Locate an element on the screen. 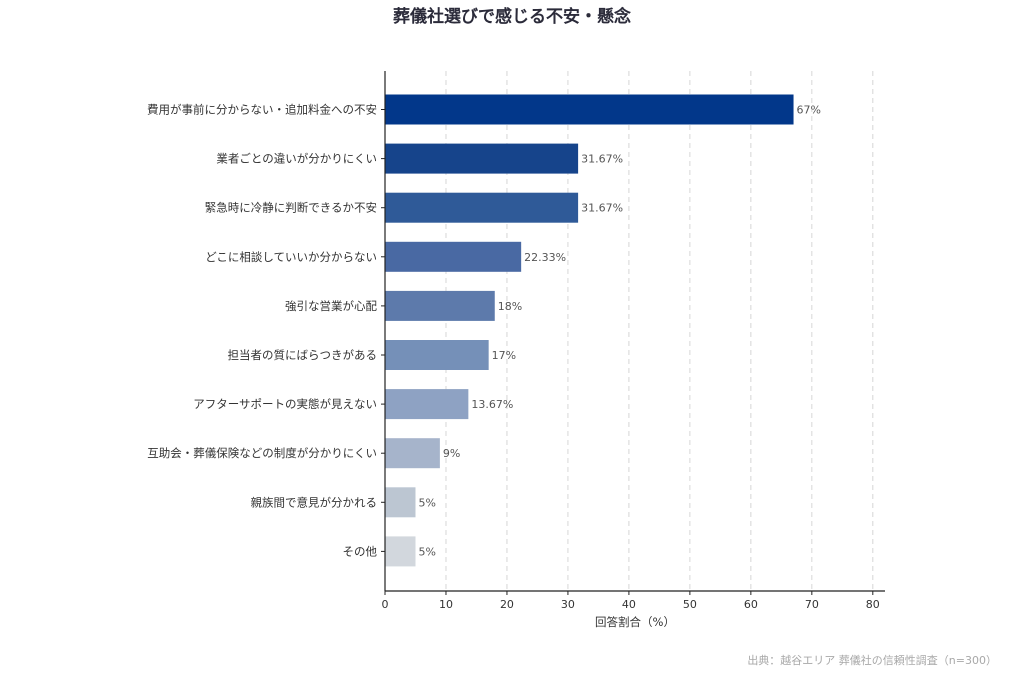 This screenshot has width=1024, height=683. value-label: 22.33% is located at coordinates (545, 257).